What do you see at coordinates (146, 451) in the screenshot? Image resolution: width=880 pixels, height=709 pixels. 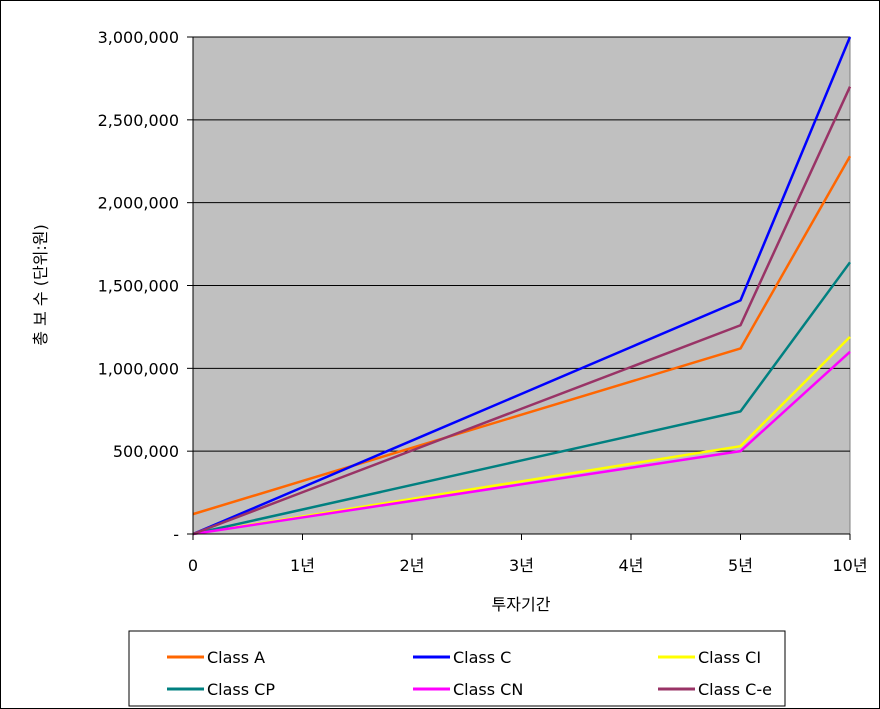 I see `y-tick-label: 500,000` at bounding box center [146, 451].